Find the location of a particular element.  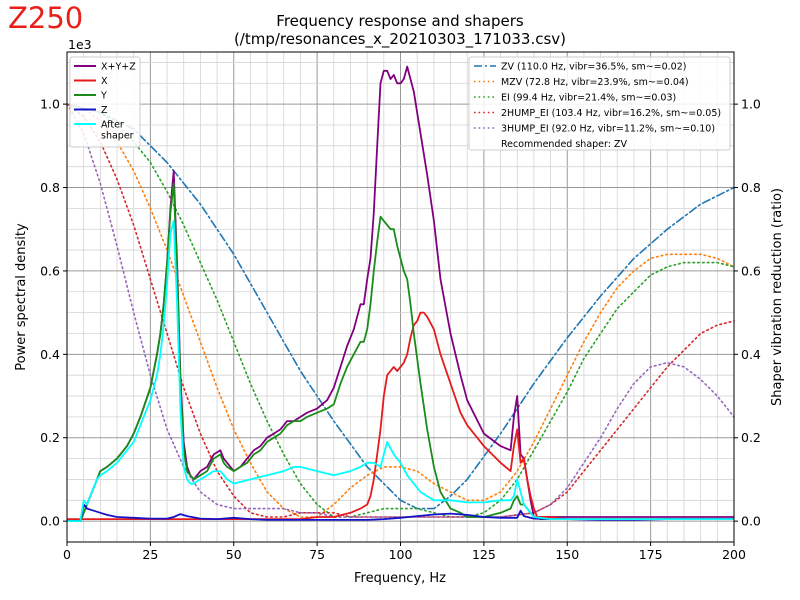

y-tick-label: 1.0 is located at coordinates (50, 104).